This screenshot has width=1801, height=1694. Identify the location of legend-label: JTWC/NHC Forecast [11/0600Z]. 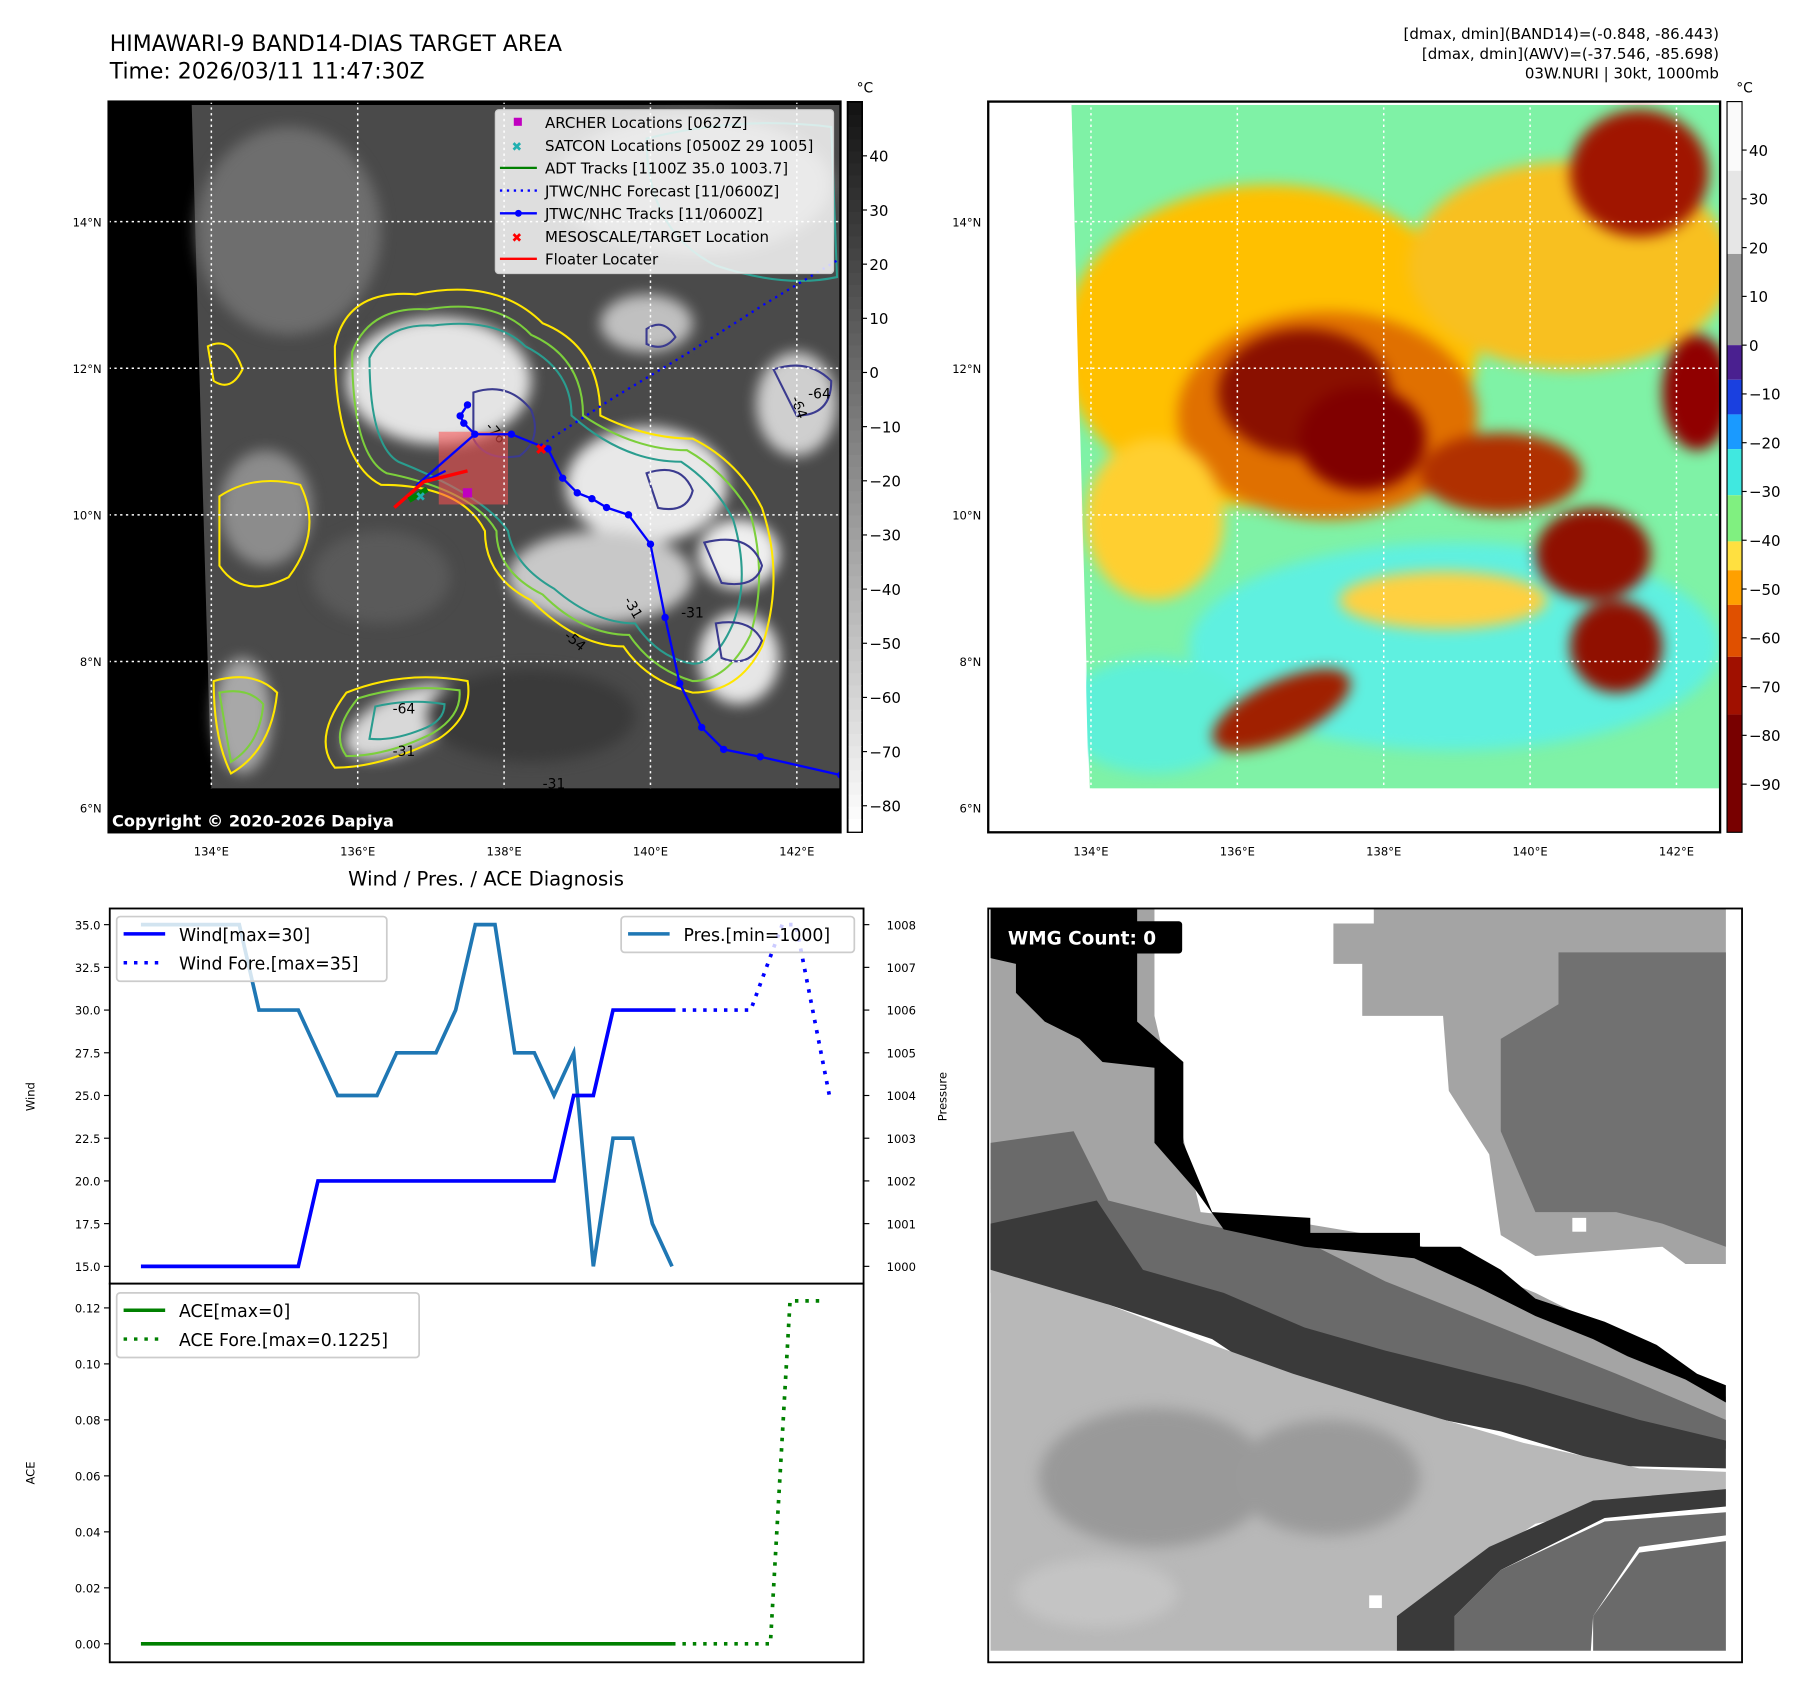
(661, 191).